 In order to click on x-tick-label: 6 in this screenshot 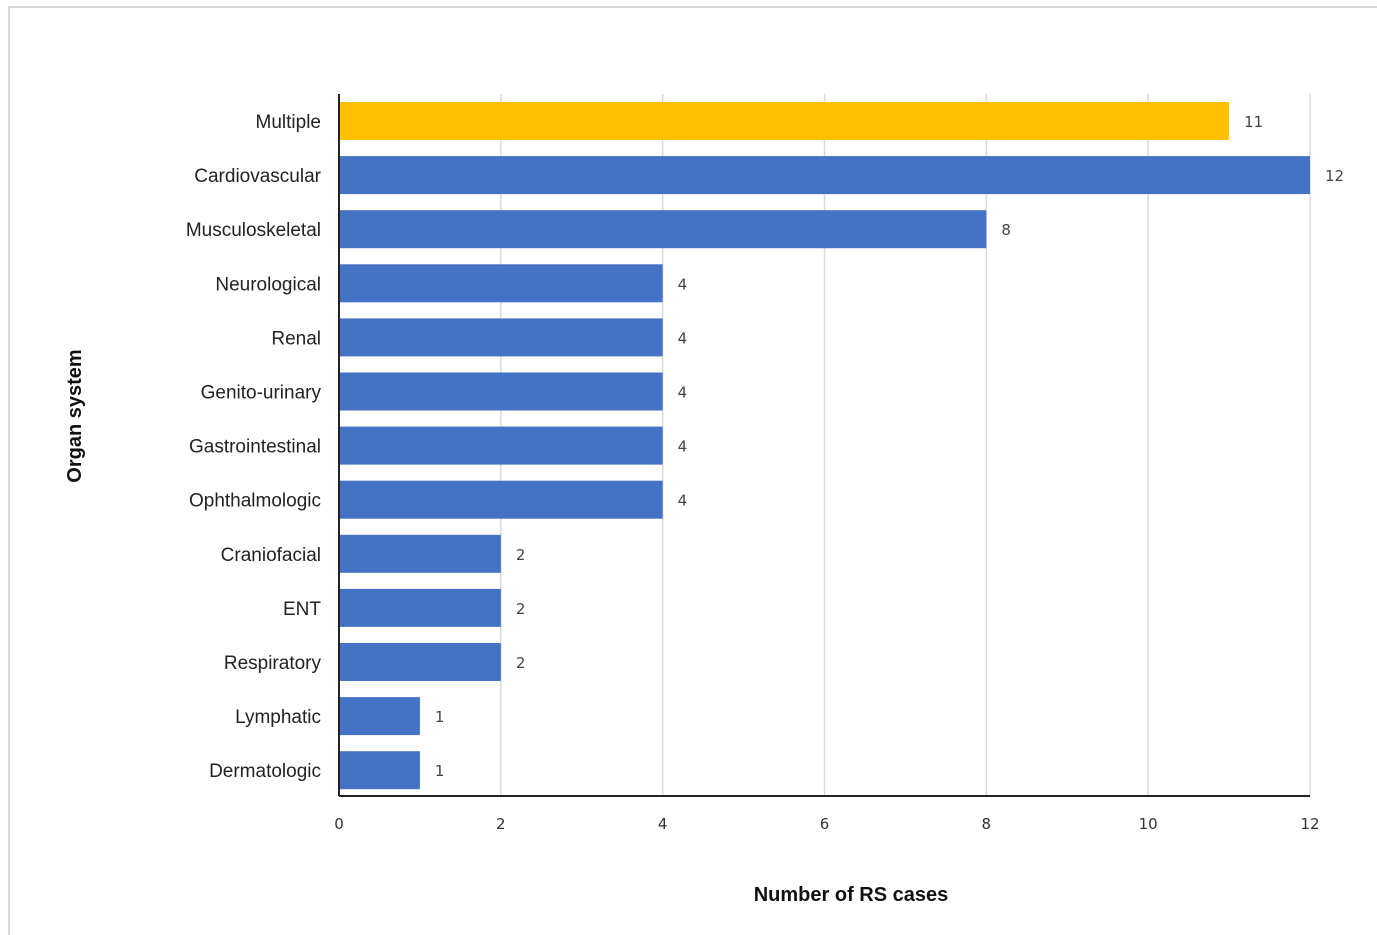, I will do `click(825, 824)`.